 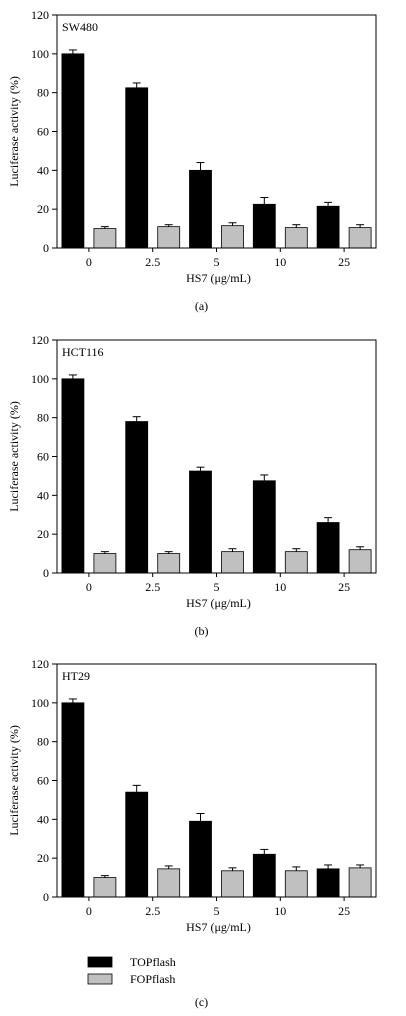 What do you see at coordinates (153, 962) in the screenshot?
I see `legend-label-topflash: TOPflash` at bounding box center [153, 962].